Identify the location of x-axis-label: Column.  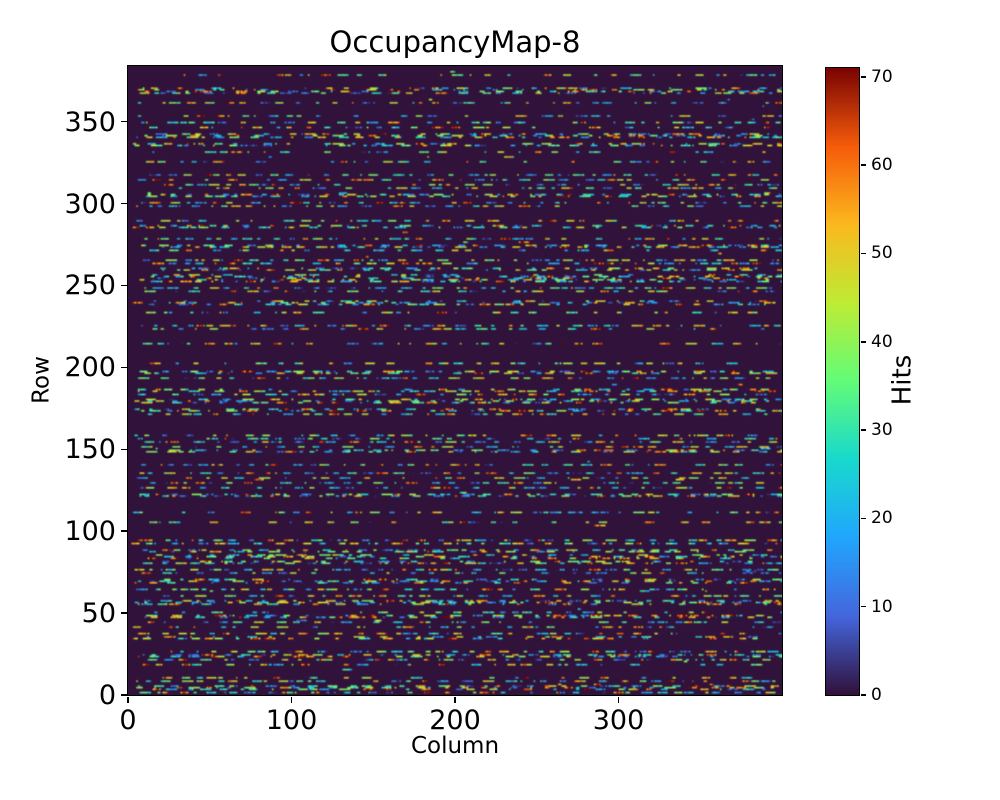
(455, 746).